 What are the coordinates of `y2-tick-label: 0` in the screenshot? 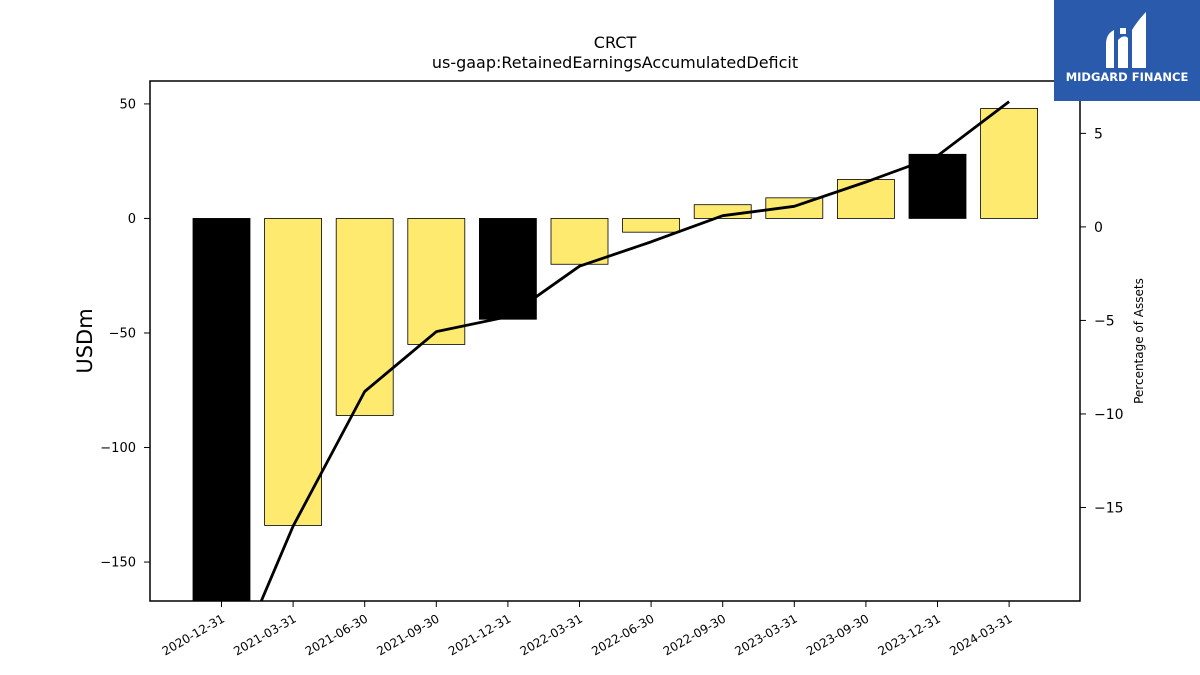 It's located at (1098, 228).